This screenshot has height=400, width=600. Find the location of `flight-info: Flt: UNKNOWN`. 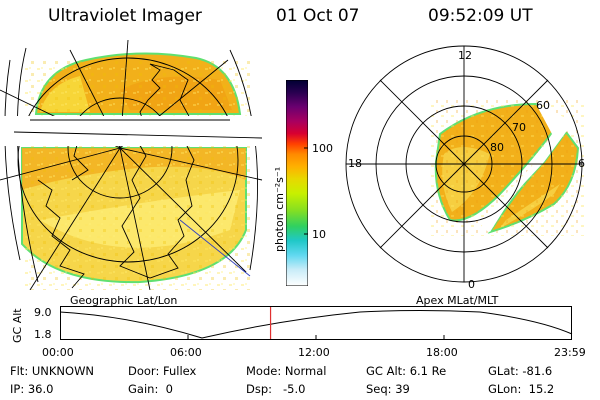

flight-info: Flt: UNKNOWN is located at coordinates (52, 371).